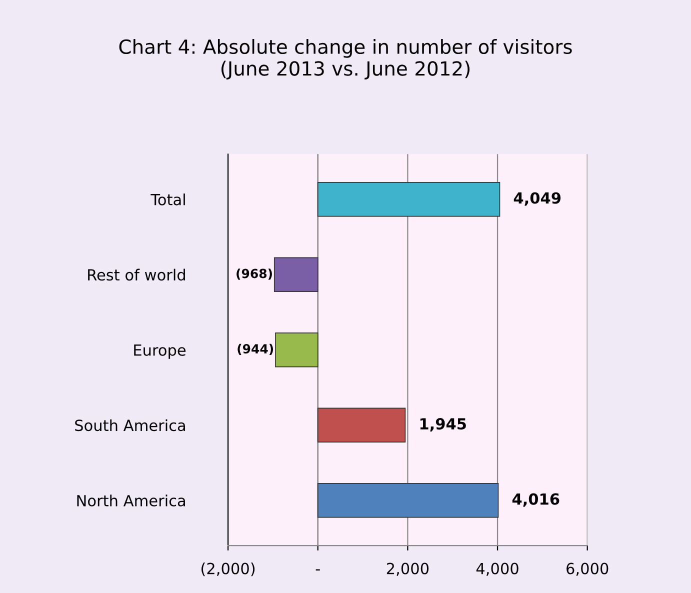 Image resolution: width=691 pixels, height=593 pixels. I want to click on y-tick-label: South America, so click(130, 425).